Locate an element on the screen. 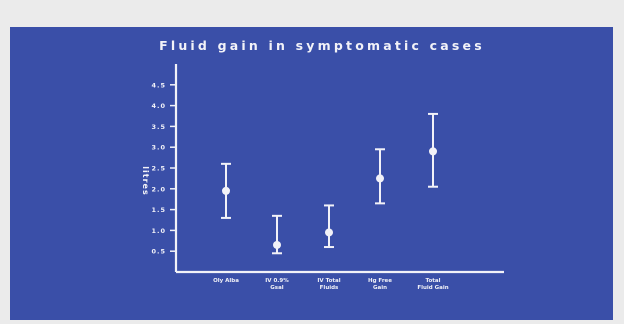  x-tick-label: IV Total Fluids is located at coordinates (328, 284).